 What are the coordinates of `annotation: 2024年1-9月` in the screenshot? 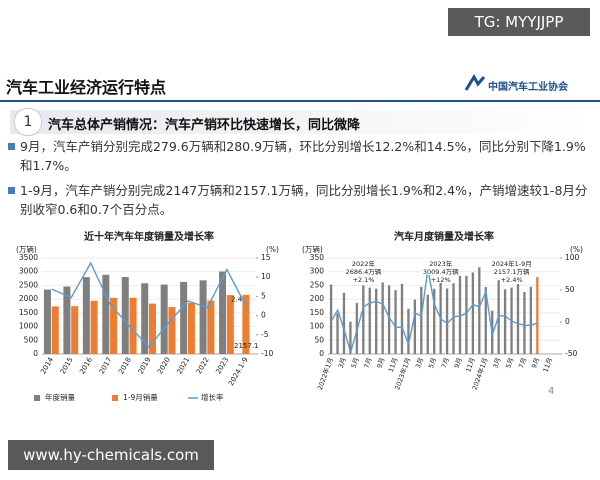 It's located at (512, 263).